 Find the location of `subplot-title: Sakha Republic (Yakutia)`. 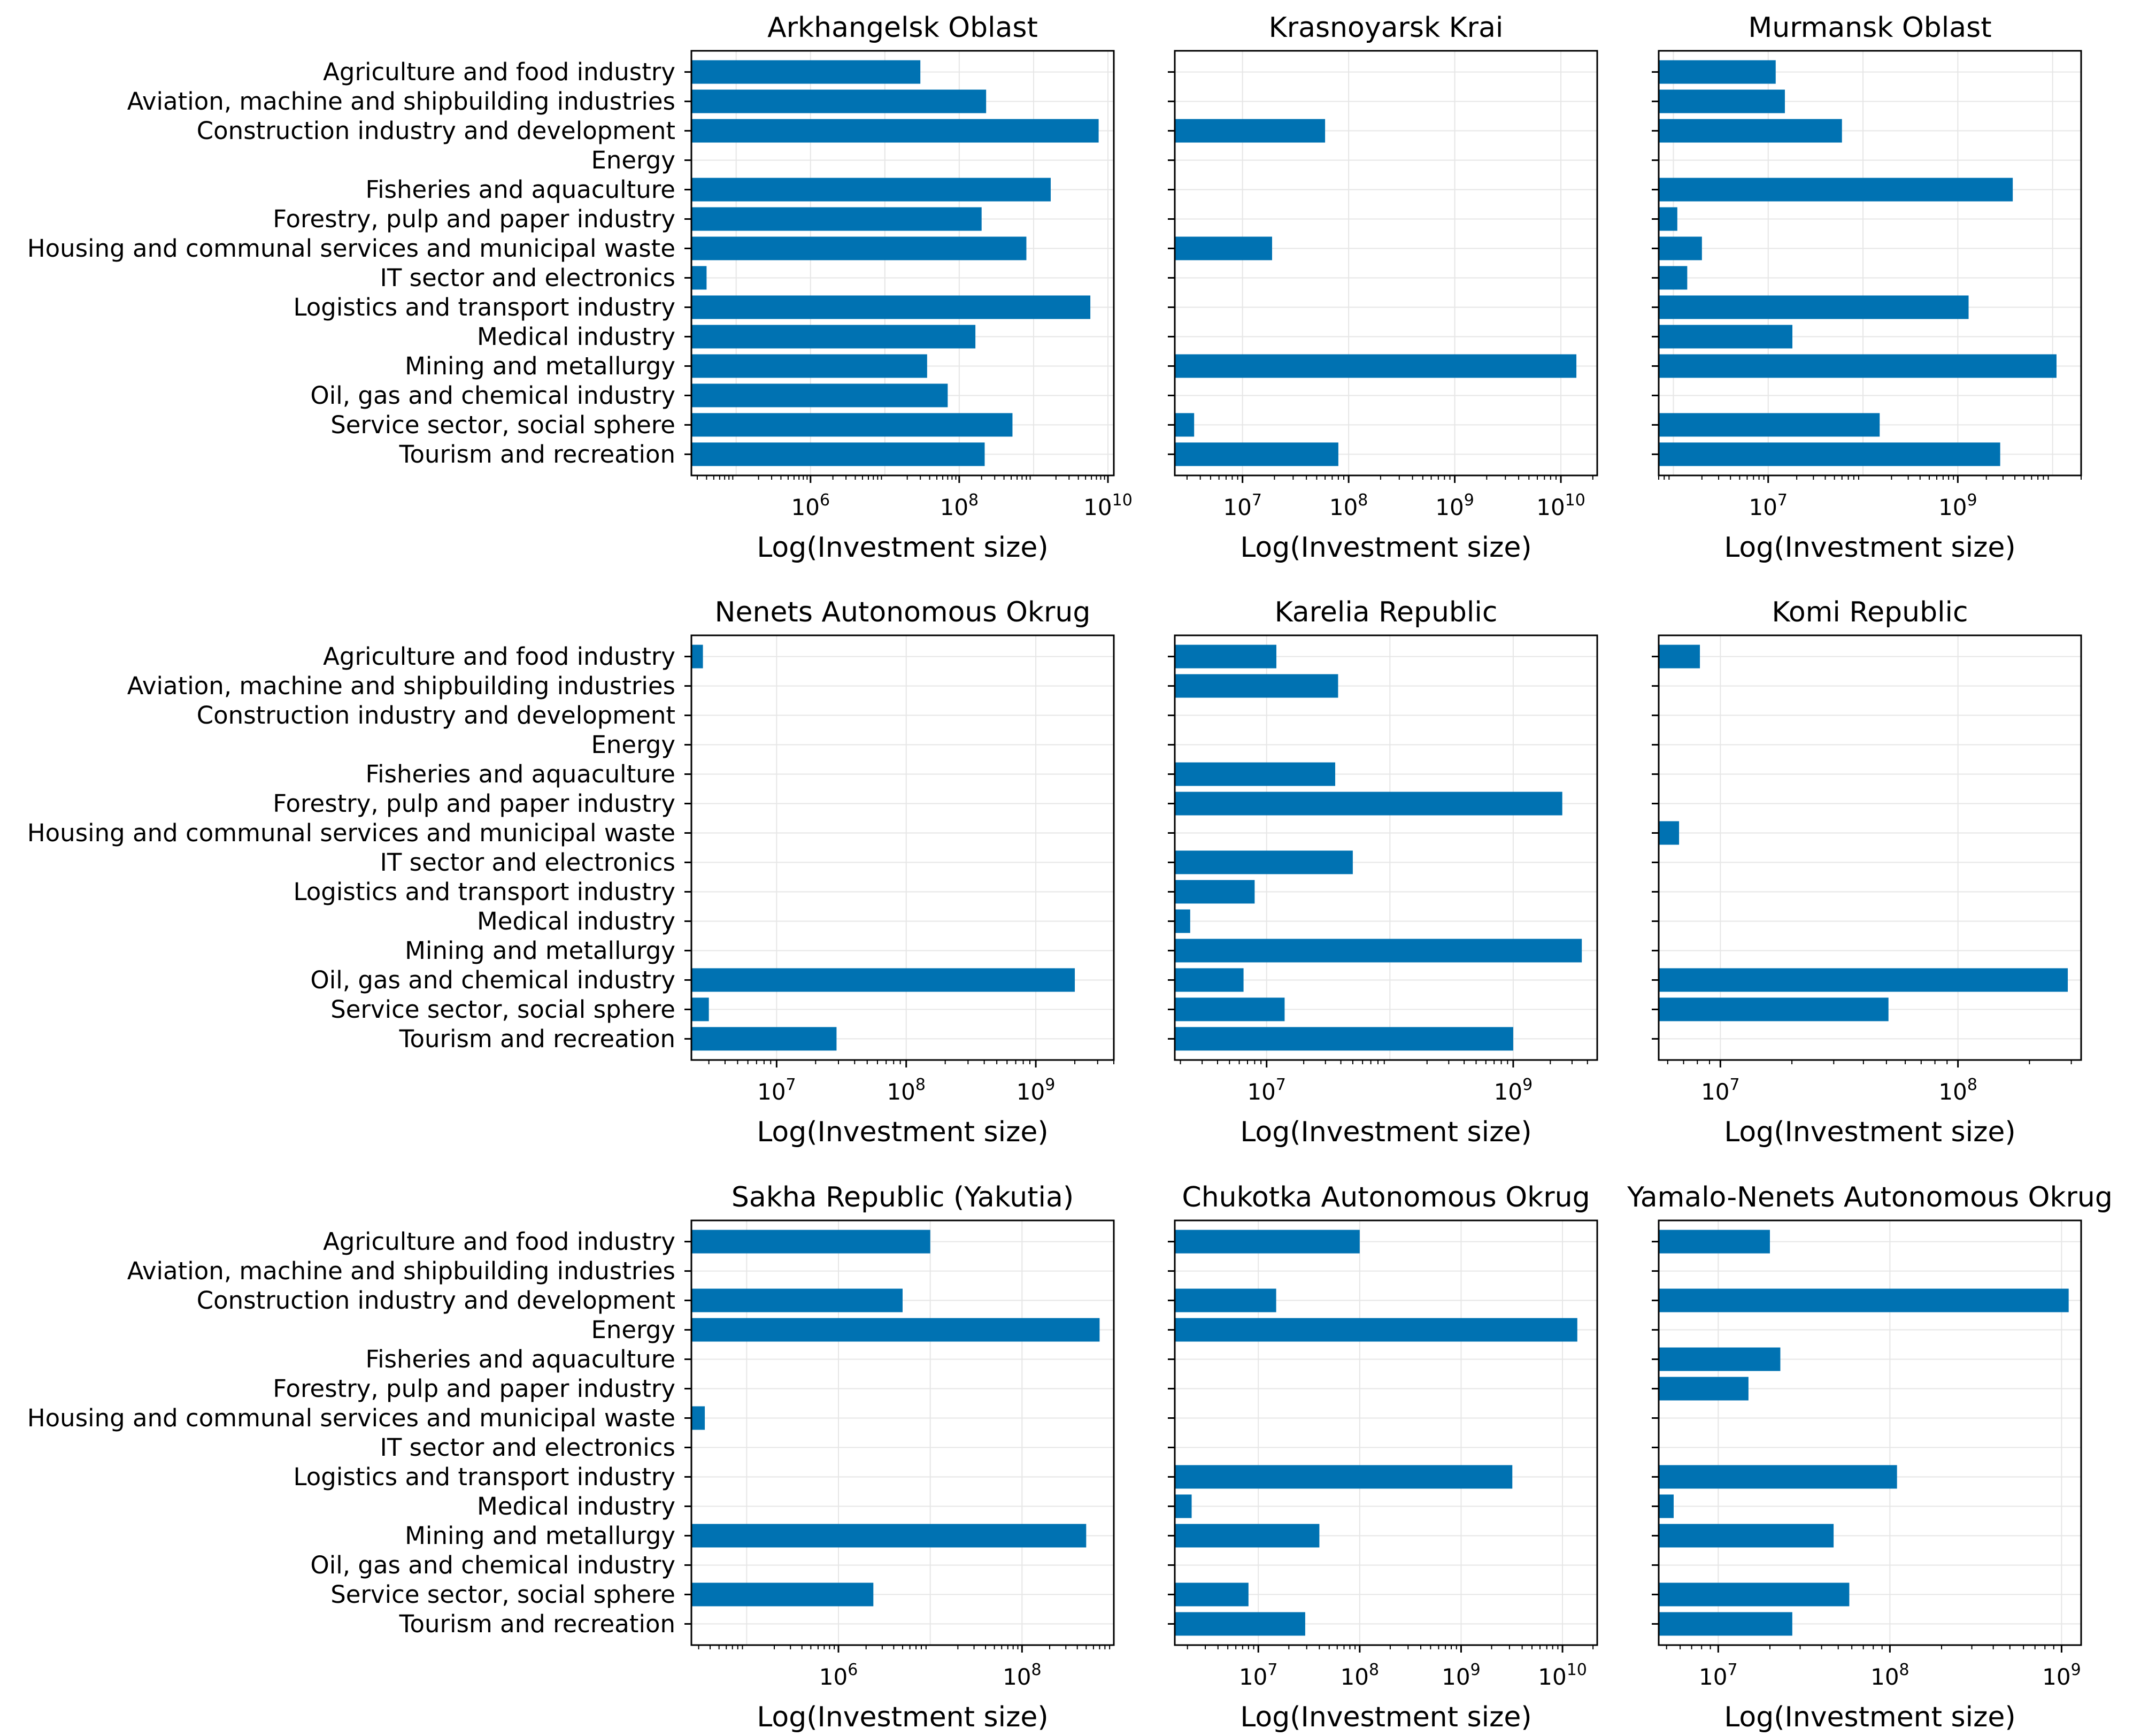

subplot-title: Sakha Republic (Yakutia) is located at coordinates (902, 1197).